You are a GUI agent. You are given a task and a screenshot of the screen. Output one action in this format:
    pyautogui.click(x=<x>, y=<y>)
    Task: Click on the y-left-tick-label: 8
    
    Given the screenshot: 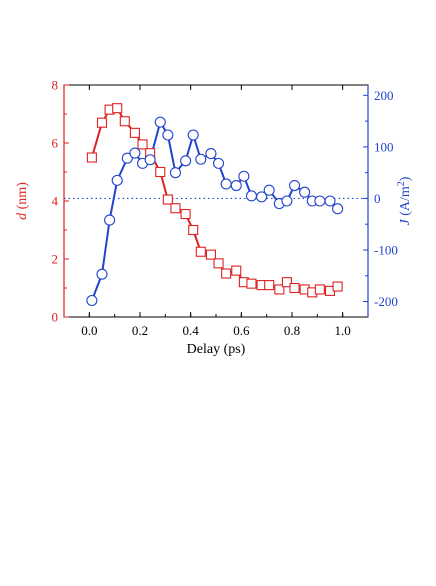 What is the action you would take?
    pyautogui.click(x=55, y=85)
    